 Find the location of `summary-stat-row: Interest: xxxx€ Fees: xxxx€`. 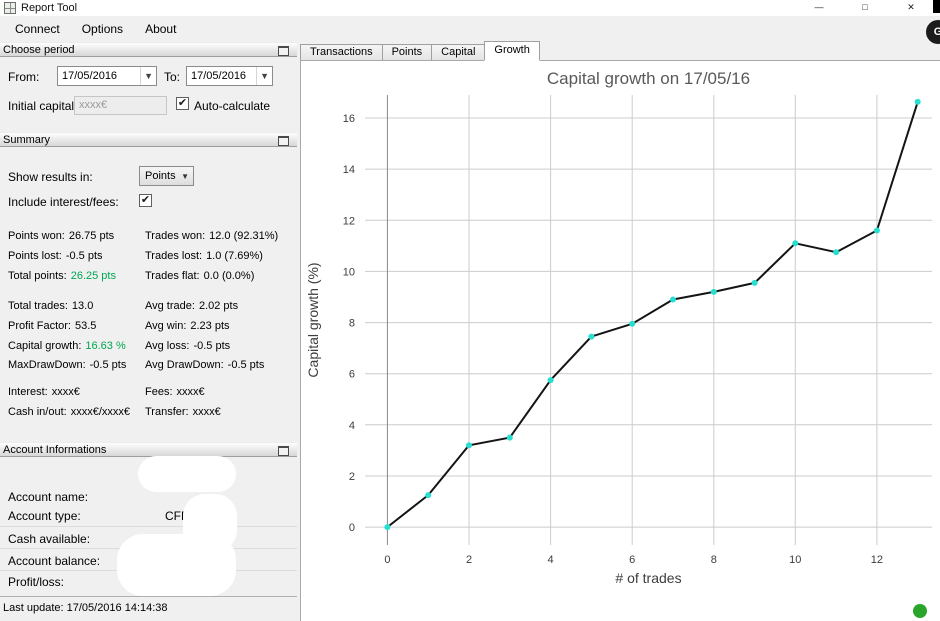

summary-stat-row: Interest: xxxx€ Fees: xxxx€ is located at coordinates (148, 394).